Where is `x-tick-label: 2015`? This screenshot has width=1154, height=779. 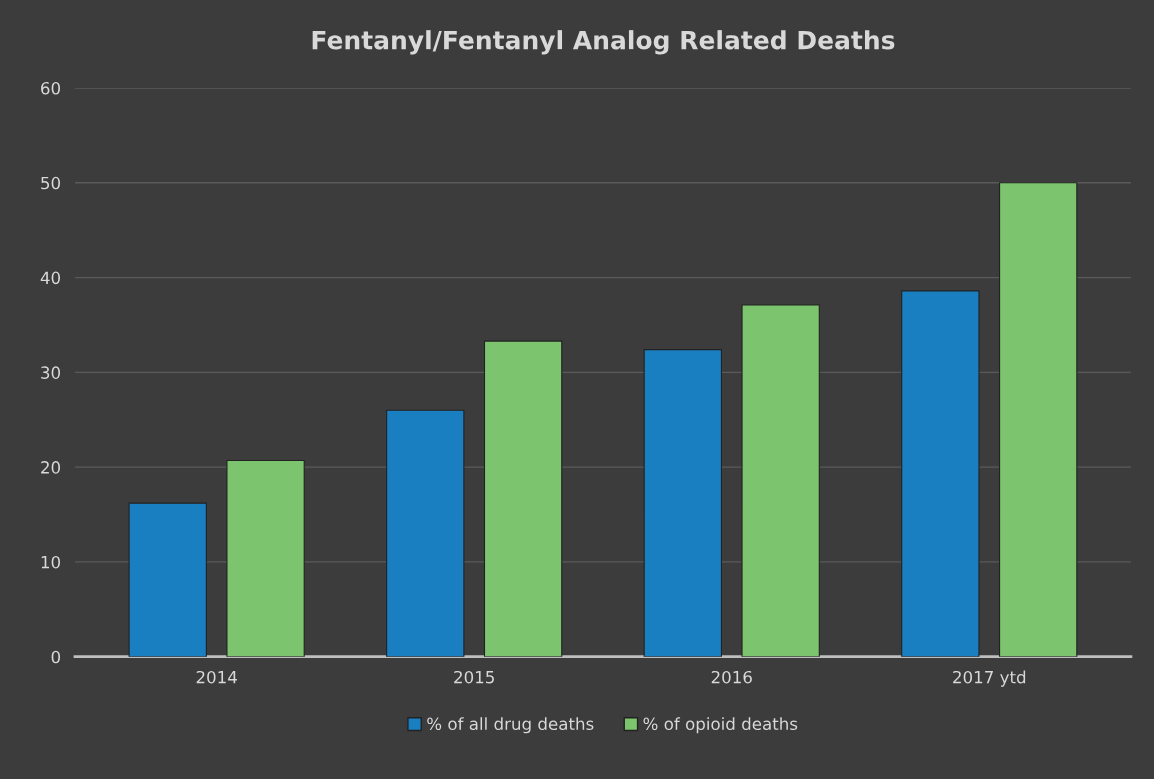
x-tick-label: 2015 is located at coordinates (474, 677).